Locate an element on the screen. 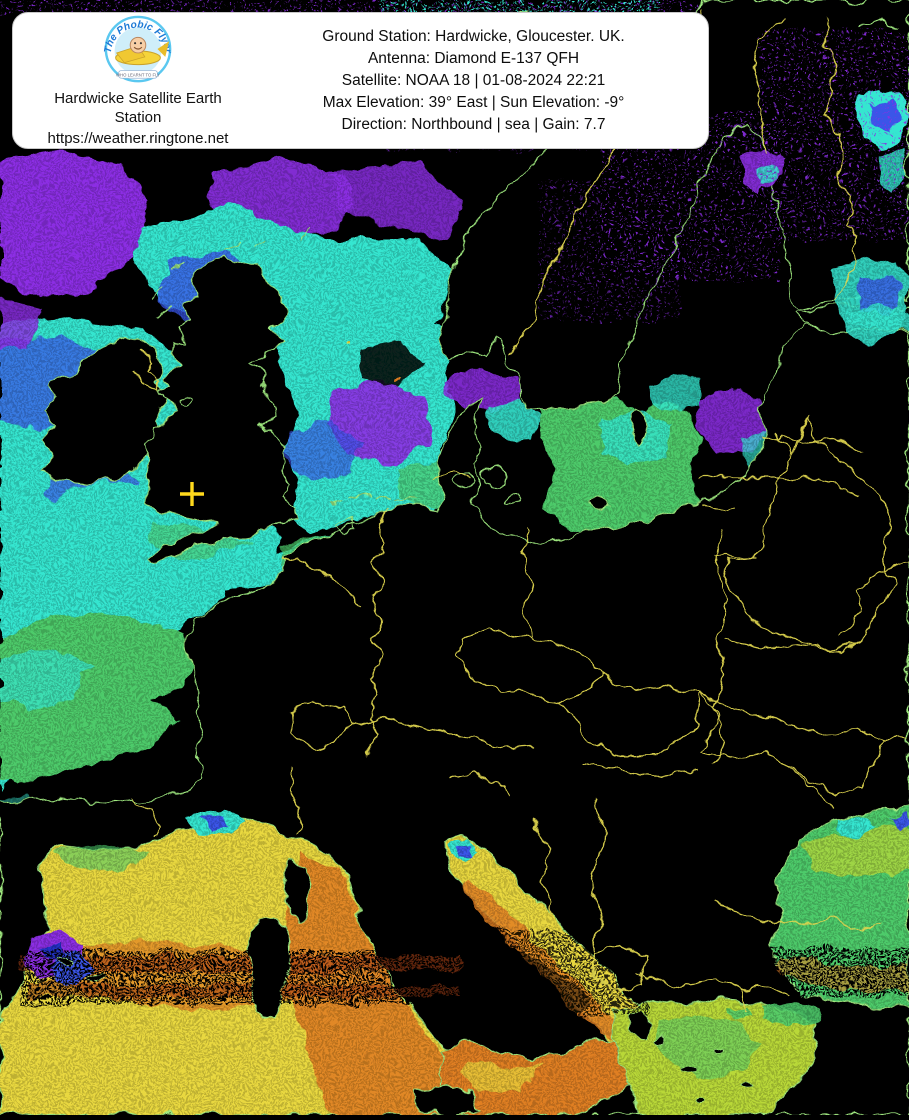  info-satellite: Satellite: NOAA 18 | 01-08-2024 22:21 is located at coordinates (473, 80).